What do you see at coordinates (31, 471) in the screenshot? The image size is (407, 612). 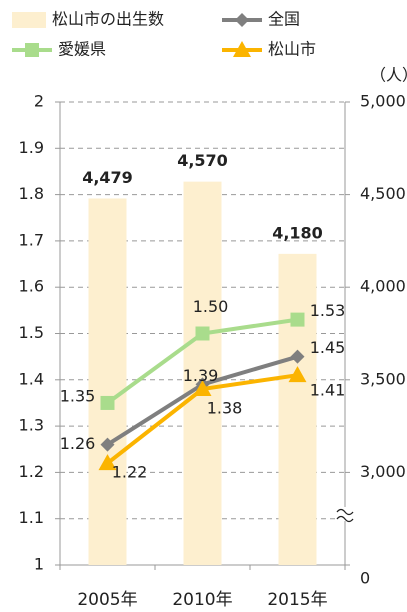 I see `y-tick-label: 1.2` at bounding box center [31, 471].